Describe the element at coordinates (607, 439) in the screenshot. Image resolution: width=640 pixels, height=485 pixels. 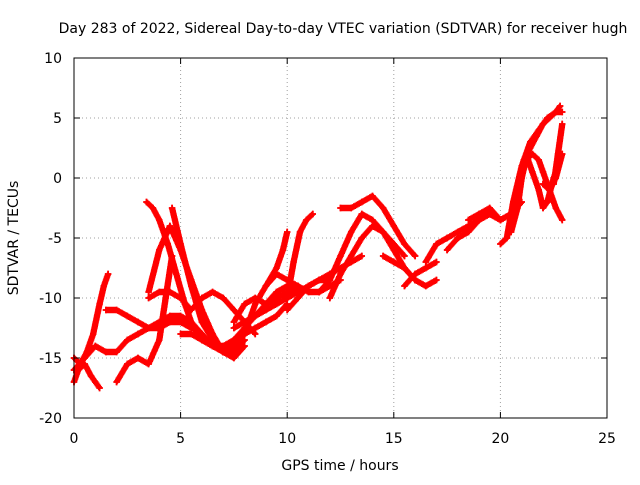
I see `x-tick-label: 25` at that location.